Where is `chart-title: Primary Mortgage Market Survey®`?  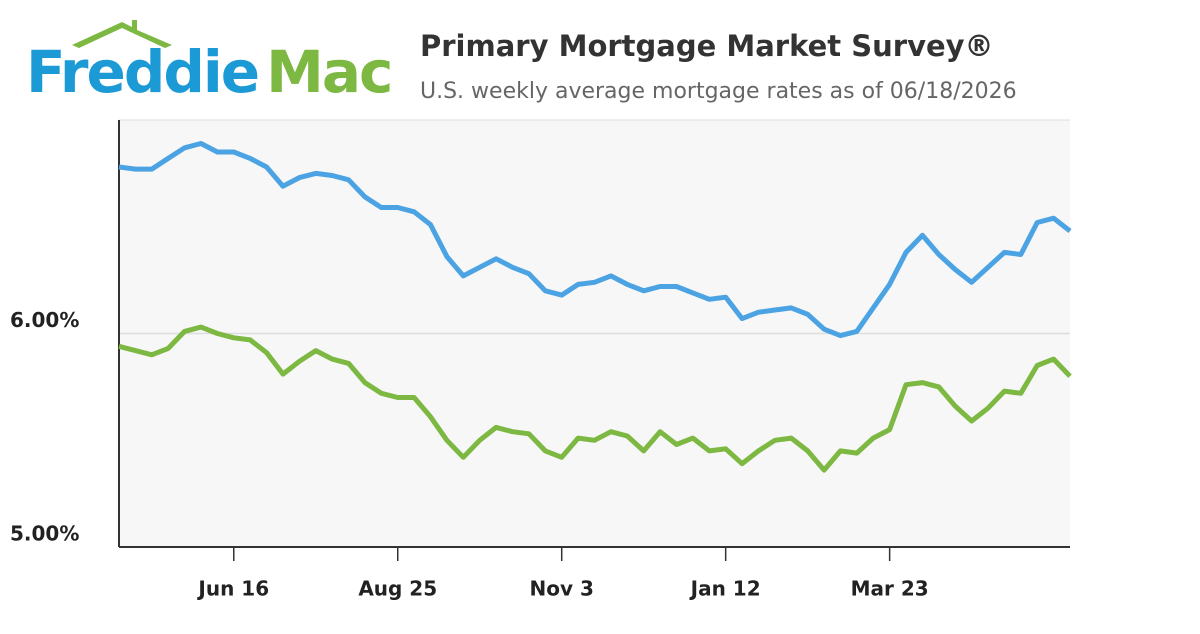
chart-title: Primary Mortgage Market Survey® is located at coordinates (707, 46).